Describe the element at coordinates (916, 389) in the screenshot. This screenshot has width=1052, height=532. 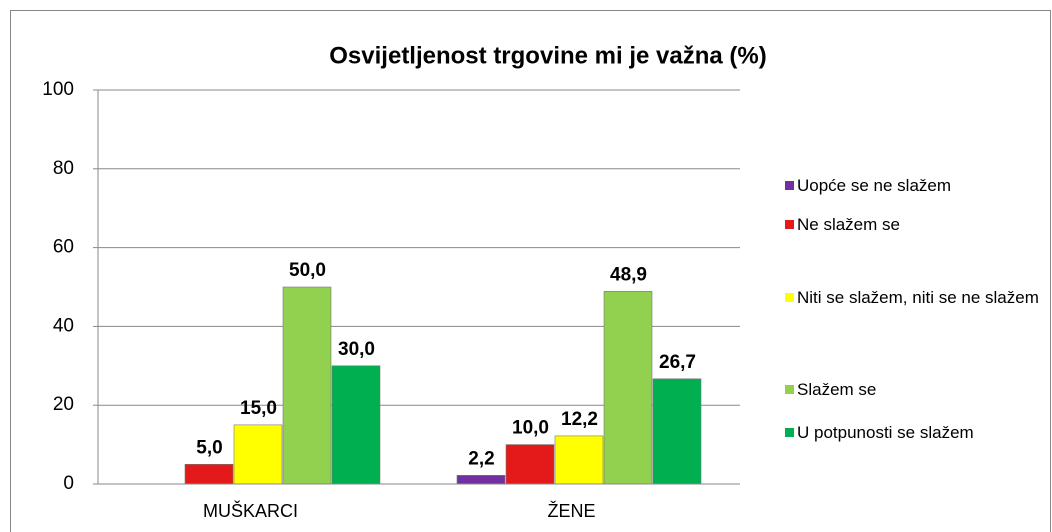
I see `legend-entry: Slažem se` at that location.